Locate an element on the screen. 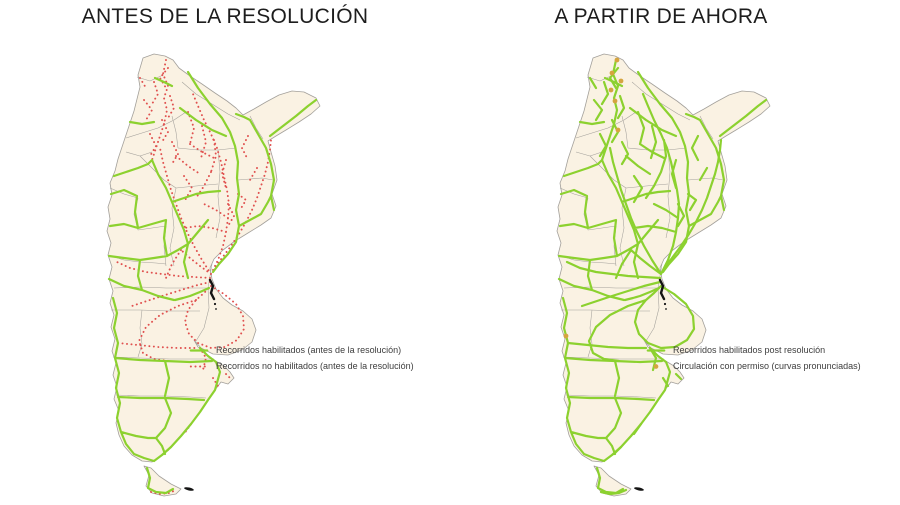 The height and width of the screenshot is (505, 900). legend-item-enabled-after: Recorridos habilitados post resolución is located at coordinates (753, 350).